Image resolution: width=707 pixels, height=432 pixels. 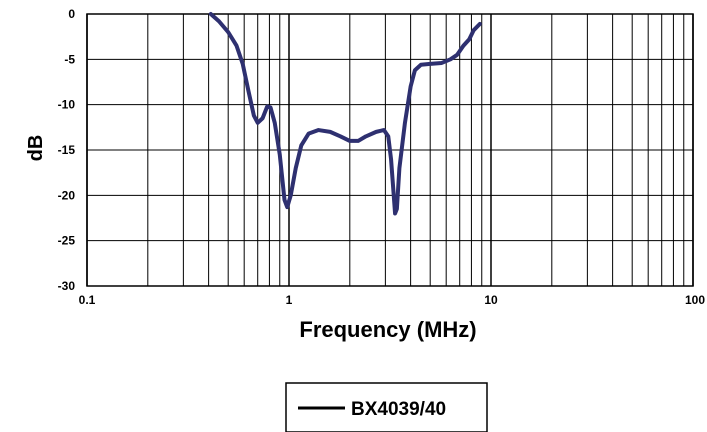 I want to click on y-axis-label: dB, so click(x=36, y=148).